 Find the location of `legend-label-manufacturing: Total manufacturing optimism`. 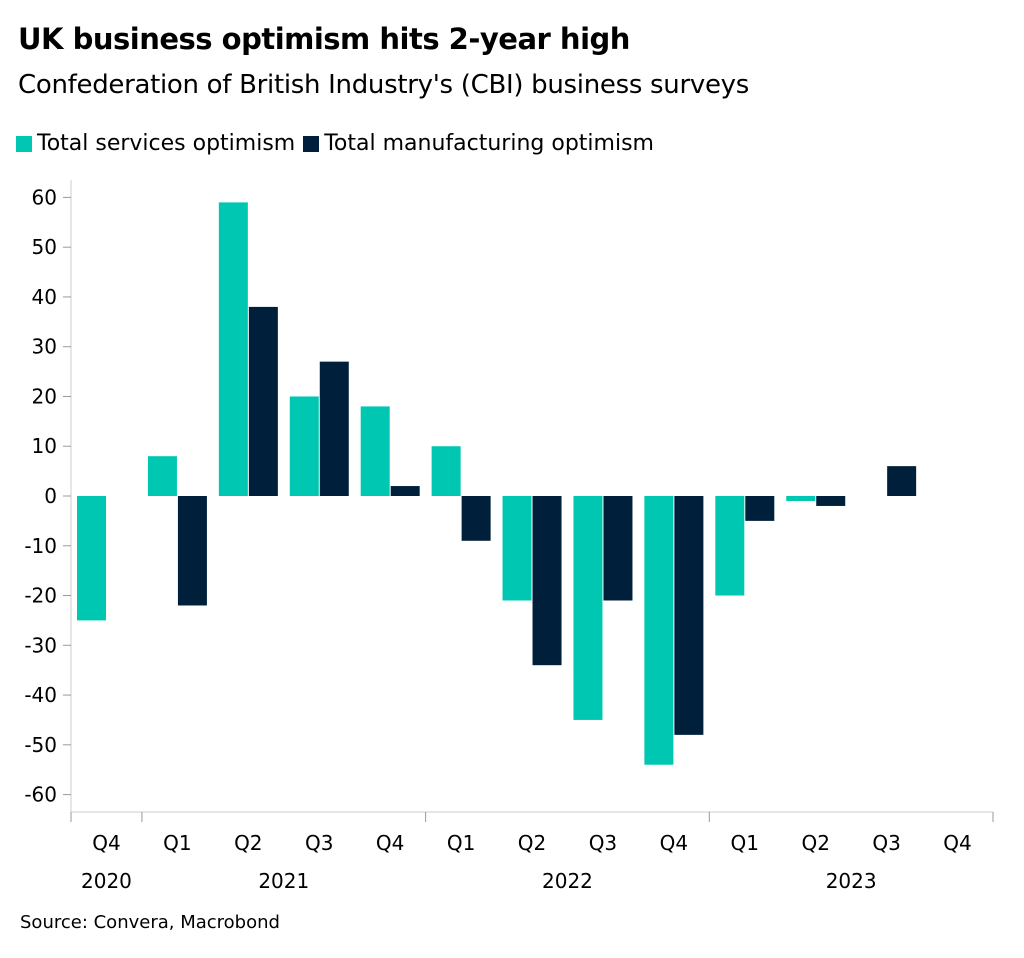

legend-label-manufacturing: Total manufacturing optimism is located at coordinates (489, 143).